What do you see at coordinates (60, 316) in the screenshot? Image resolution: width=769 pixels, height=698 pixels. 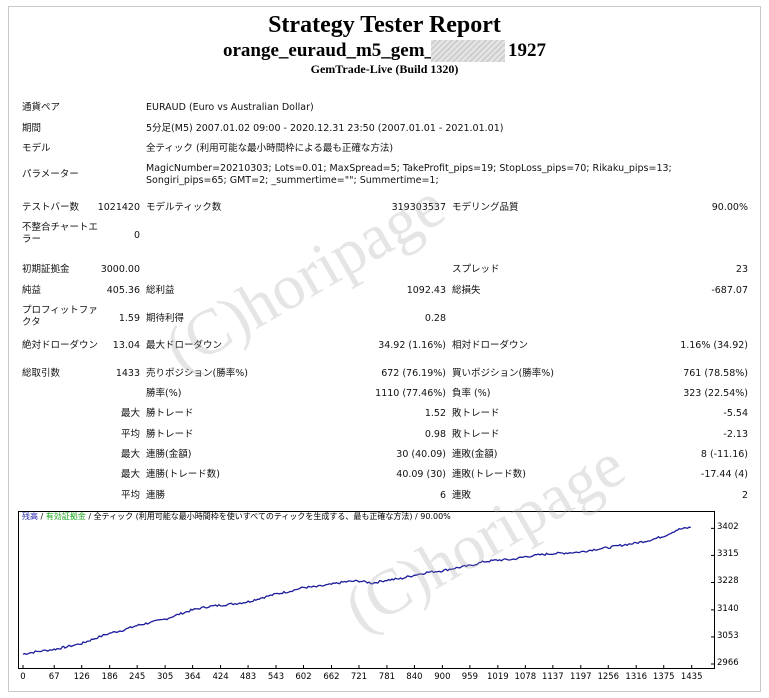 I see `stat-label-profitfactor: プロフィットファクタ` at bounding box center [60, 316].